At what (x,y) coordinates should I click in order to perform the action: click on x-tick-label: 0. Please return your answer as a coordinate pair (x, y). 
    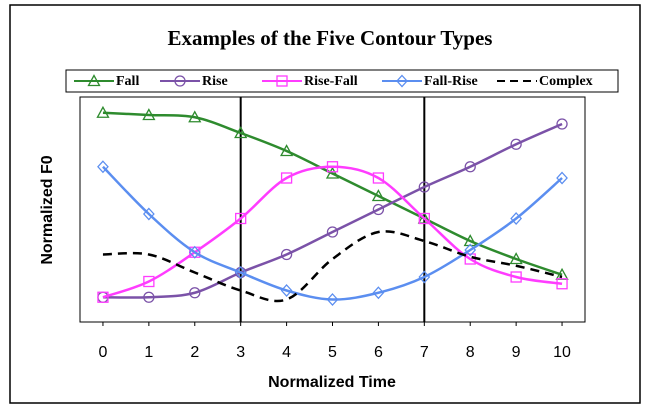
    Looking at the image, I should click on (103, 352).